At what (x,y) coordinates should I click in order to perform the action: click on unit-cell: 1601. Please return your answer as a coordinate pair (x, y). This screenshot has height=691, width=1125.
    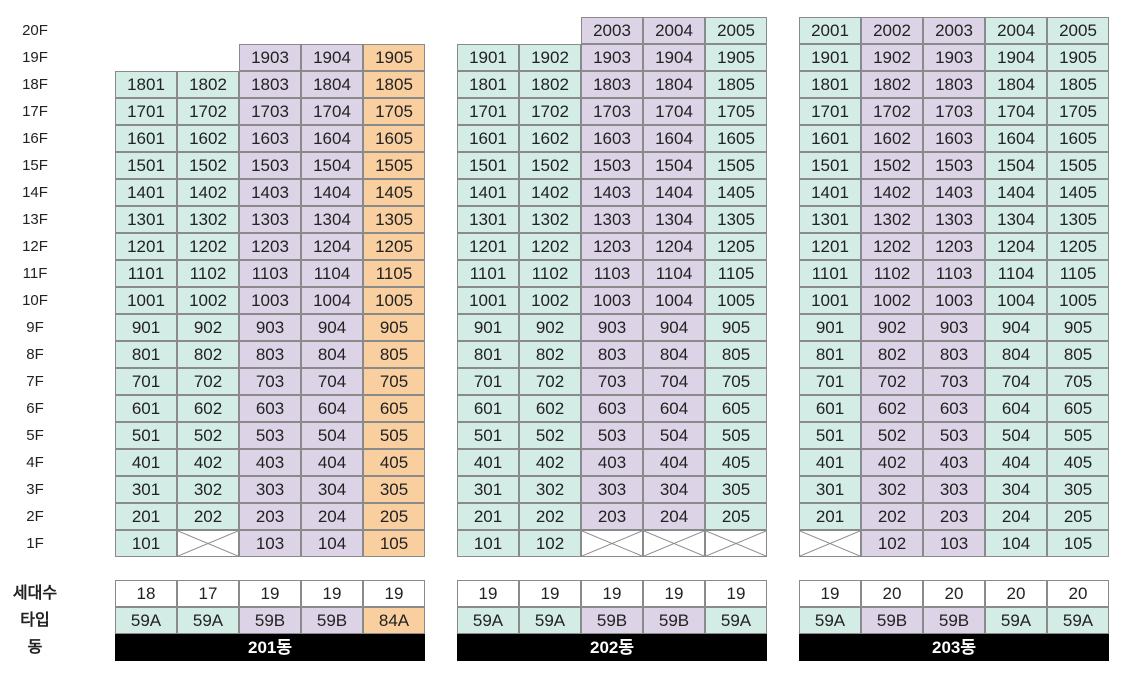
    Looking at the image, I should click on (830, 138).